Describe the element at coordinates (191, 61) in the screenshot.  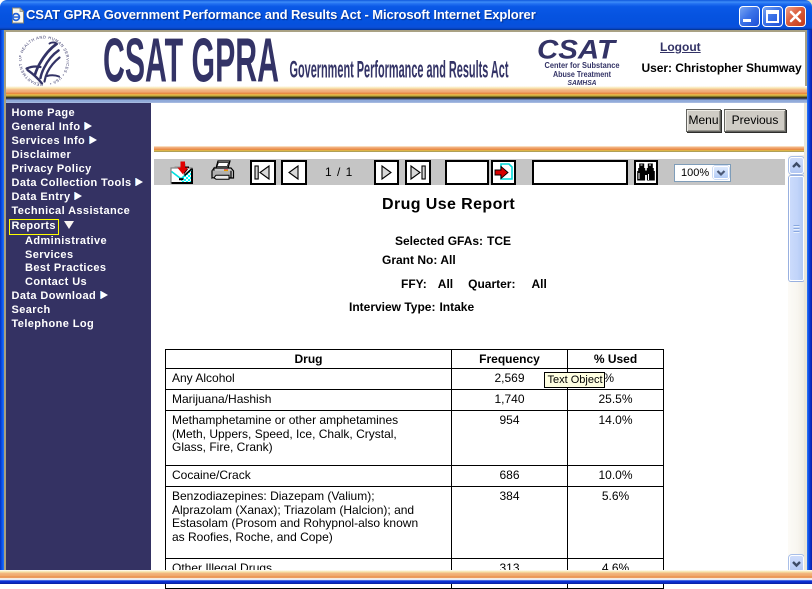
I see `svg-text: CSAT GPRA` at that location.